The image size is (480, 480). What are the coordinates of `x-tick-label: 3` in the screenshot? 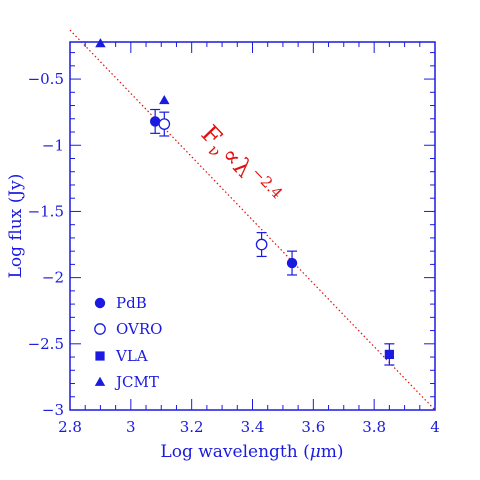 It's located at (131, 427).